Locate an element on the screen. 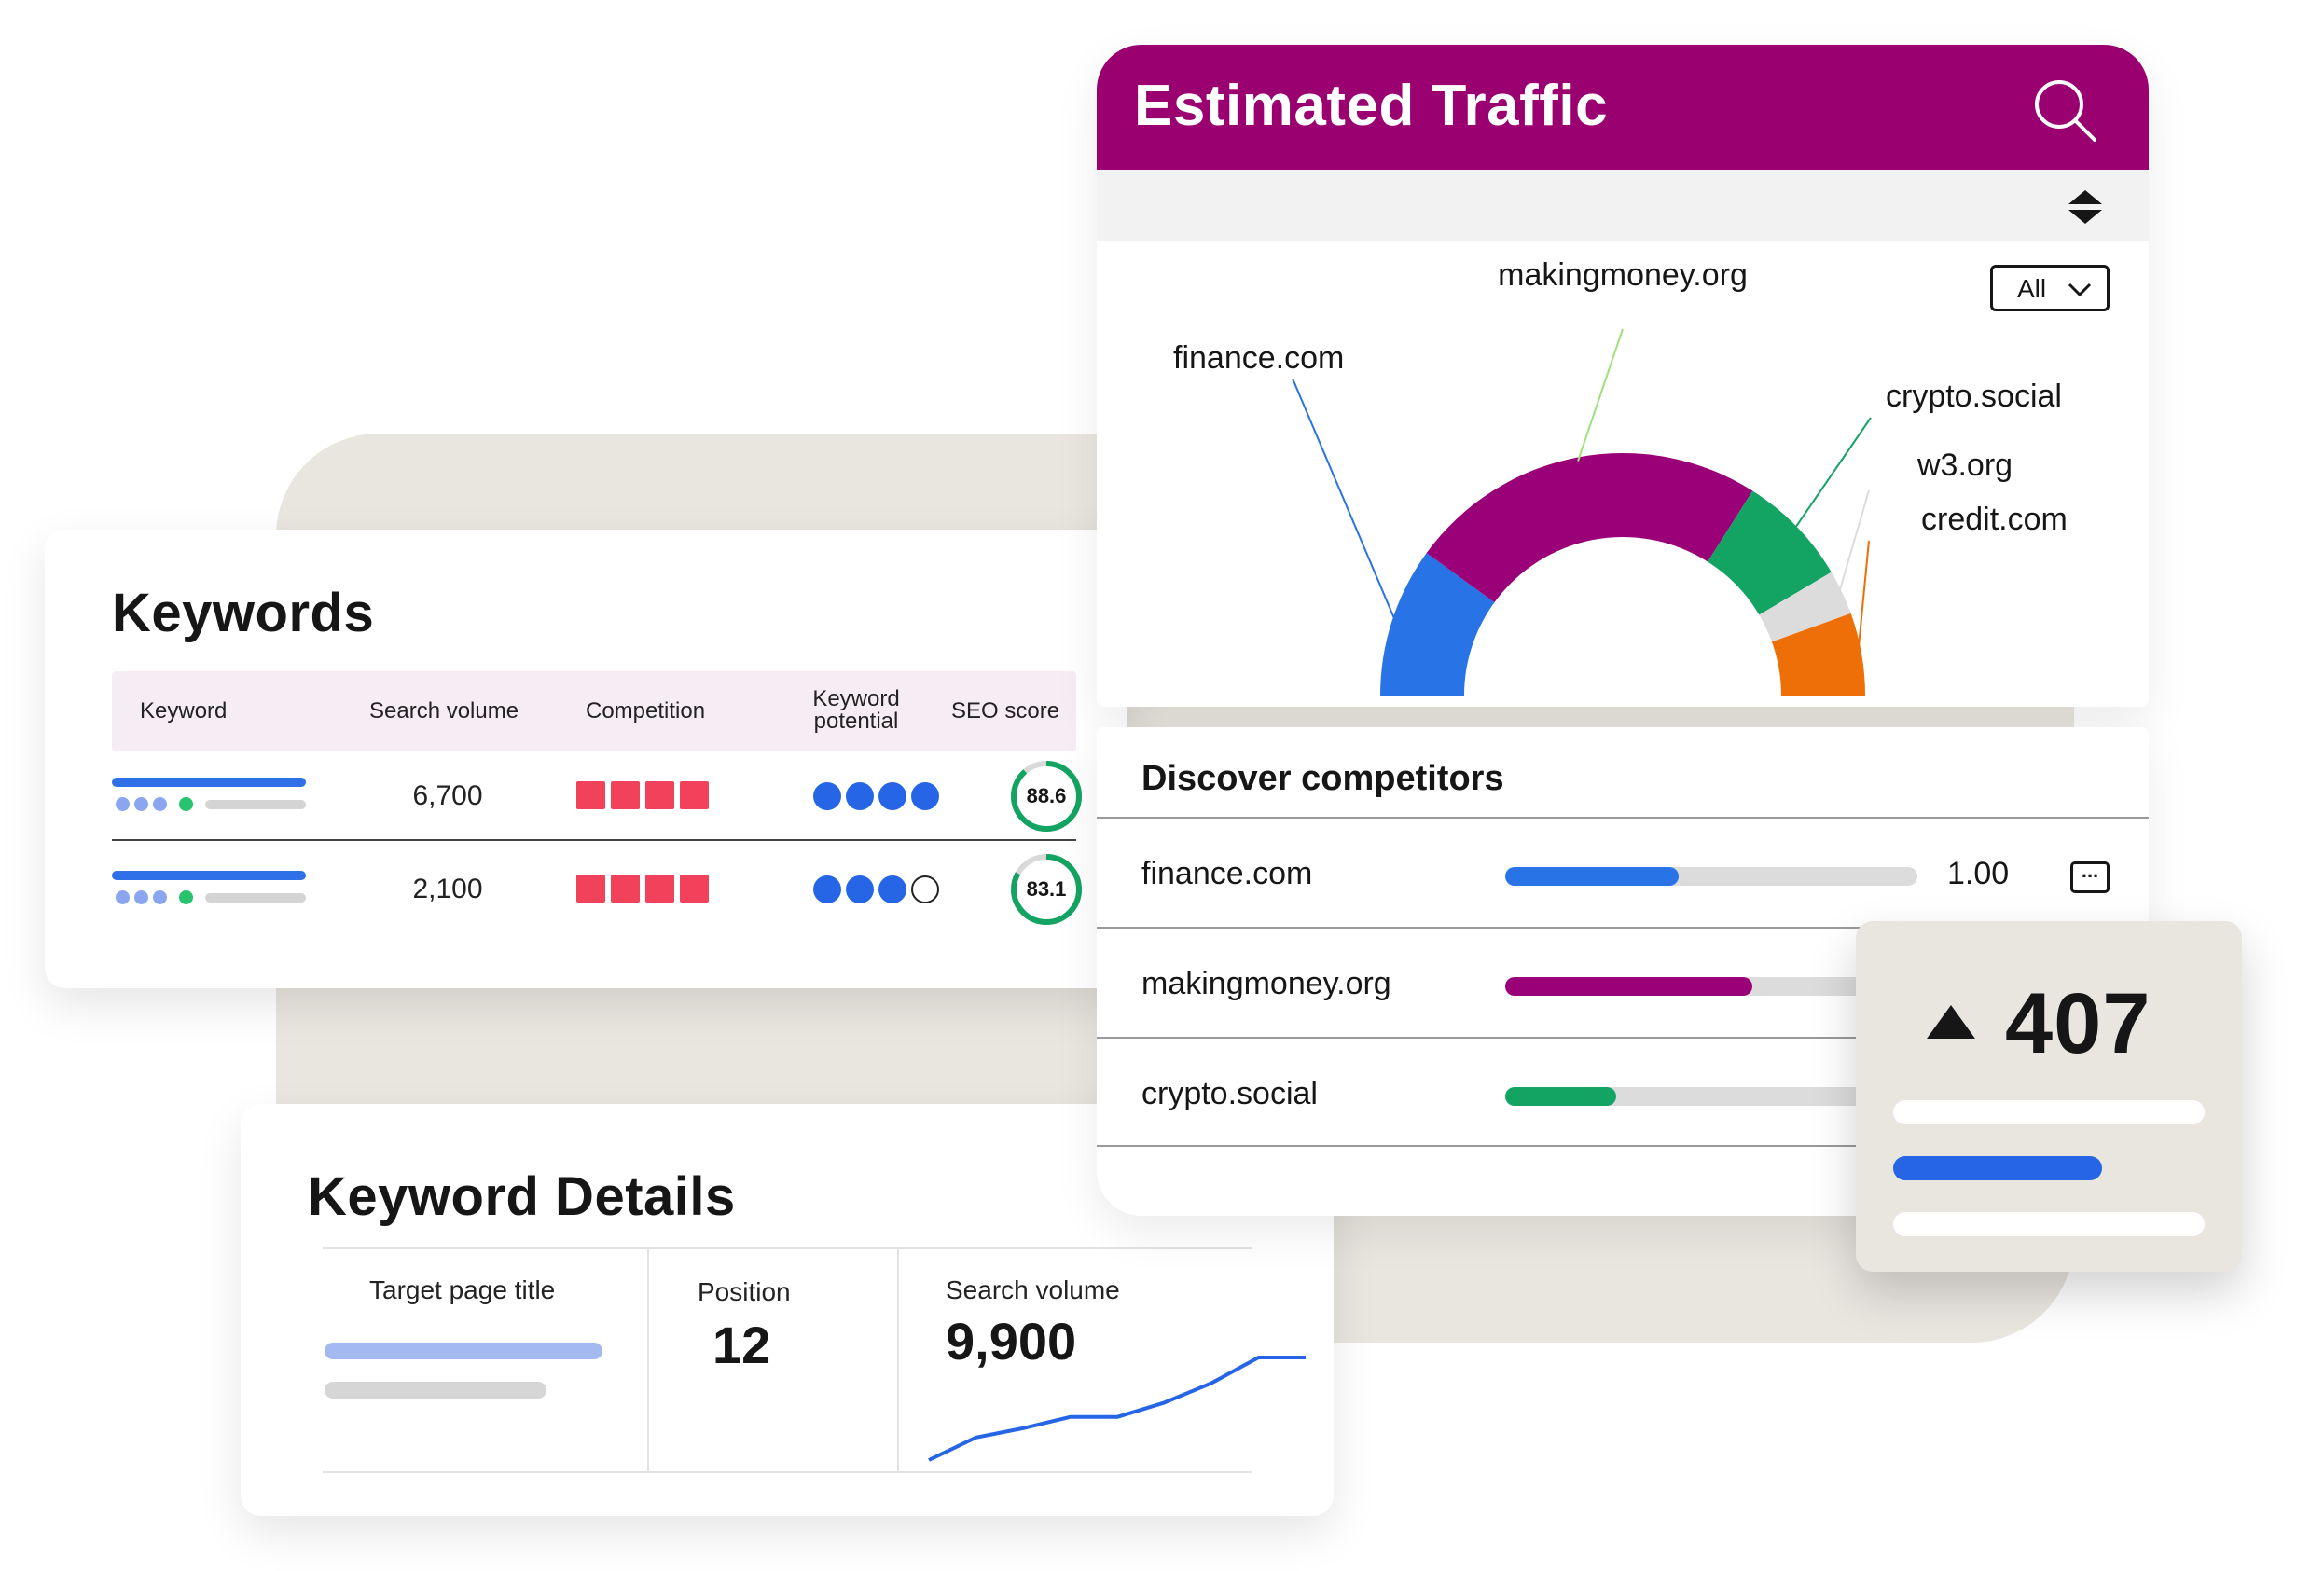 The height and width of the screenshot is (1571, 2324). chart-label: credit.com is located at coordinates (1994, 519).